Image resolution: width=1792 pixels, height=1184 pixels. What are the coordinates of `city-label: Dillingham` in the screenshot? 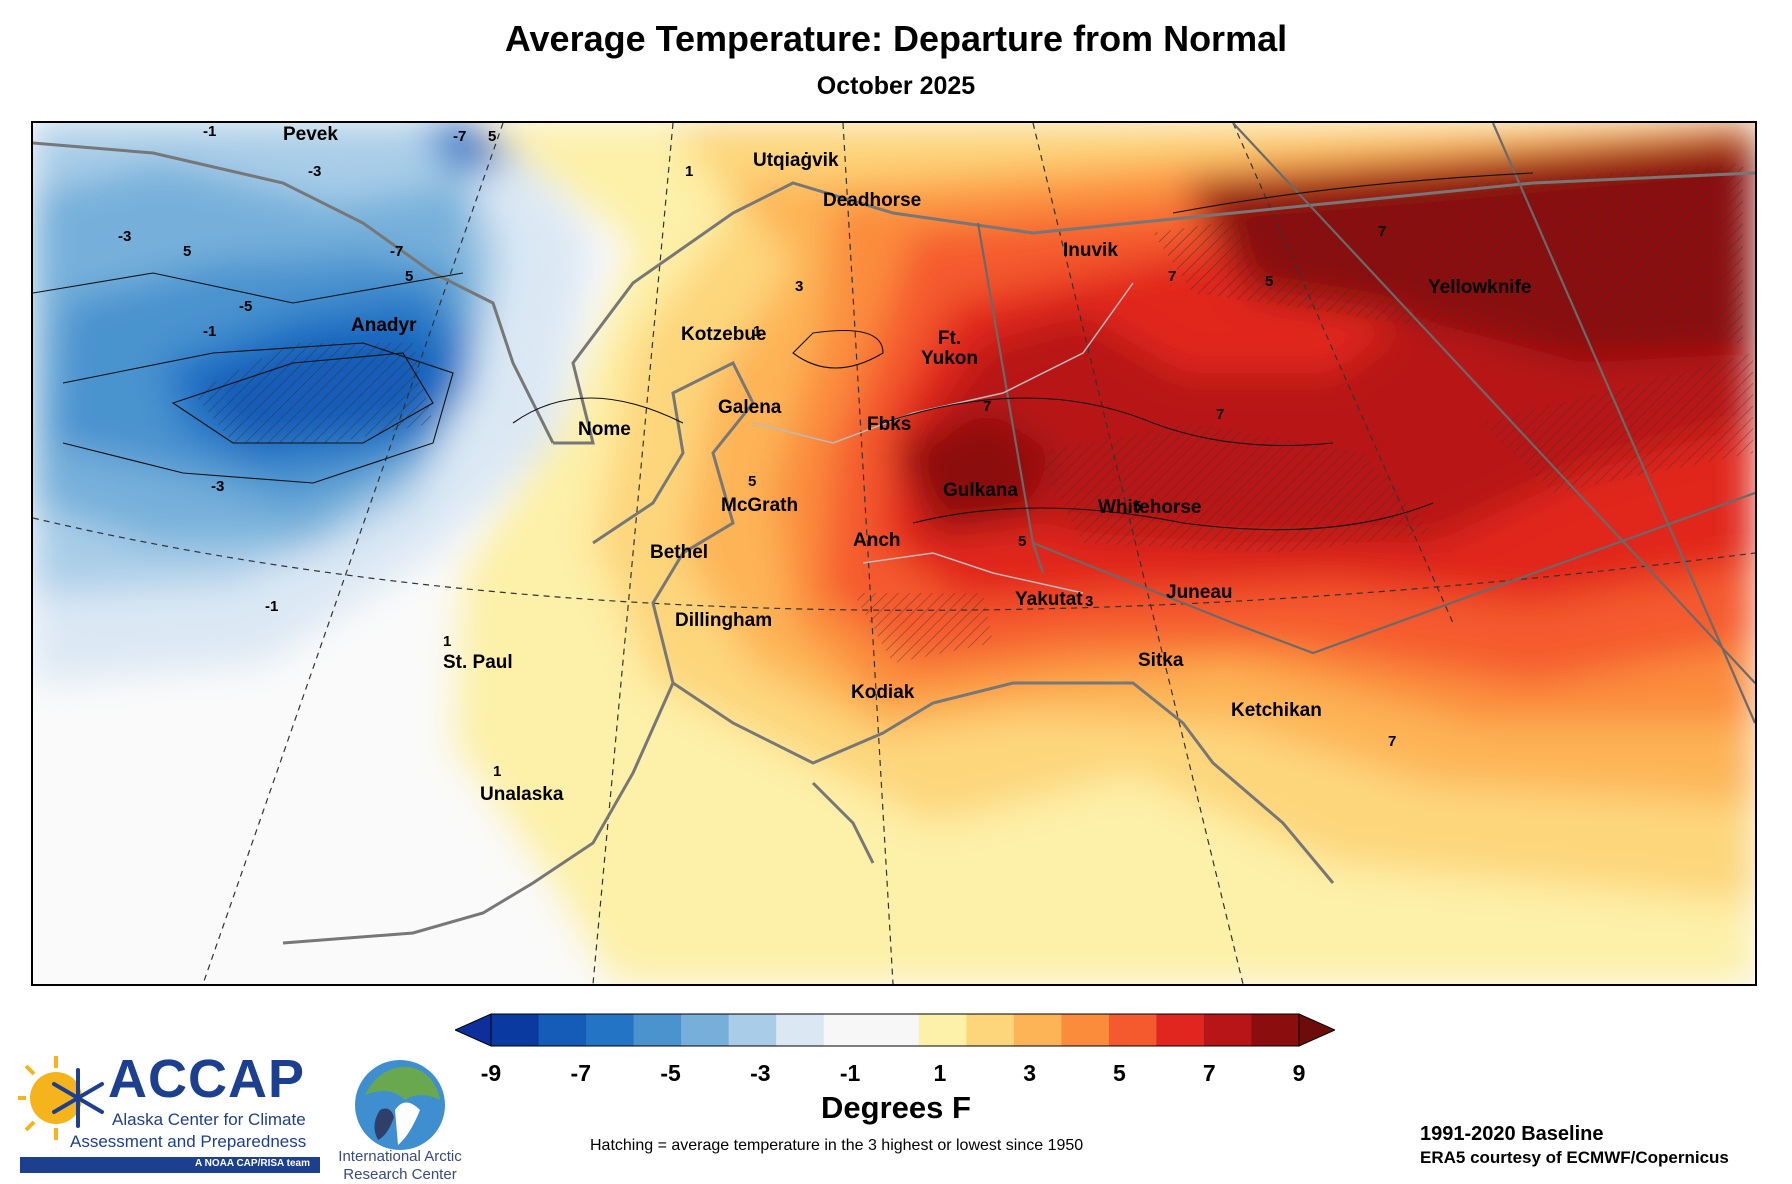 It's located at (724, 620).